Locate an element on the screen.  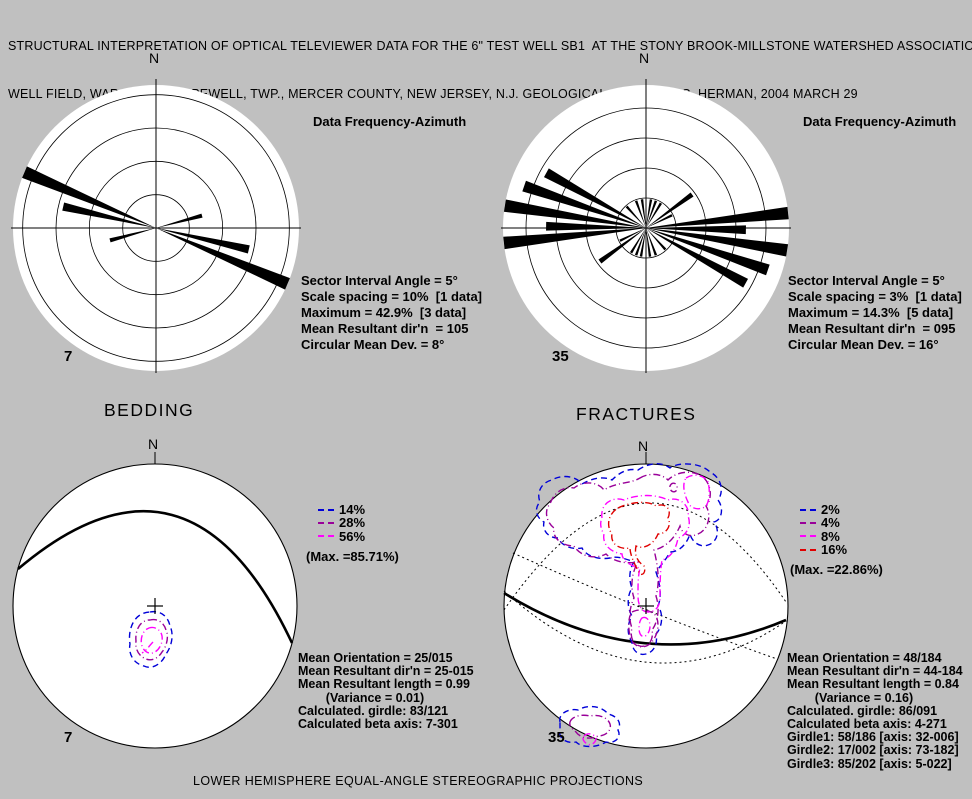
stat-line: Calculated beta axis: 4-271 is located at coordinates (867, 724).